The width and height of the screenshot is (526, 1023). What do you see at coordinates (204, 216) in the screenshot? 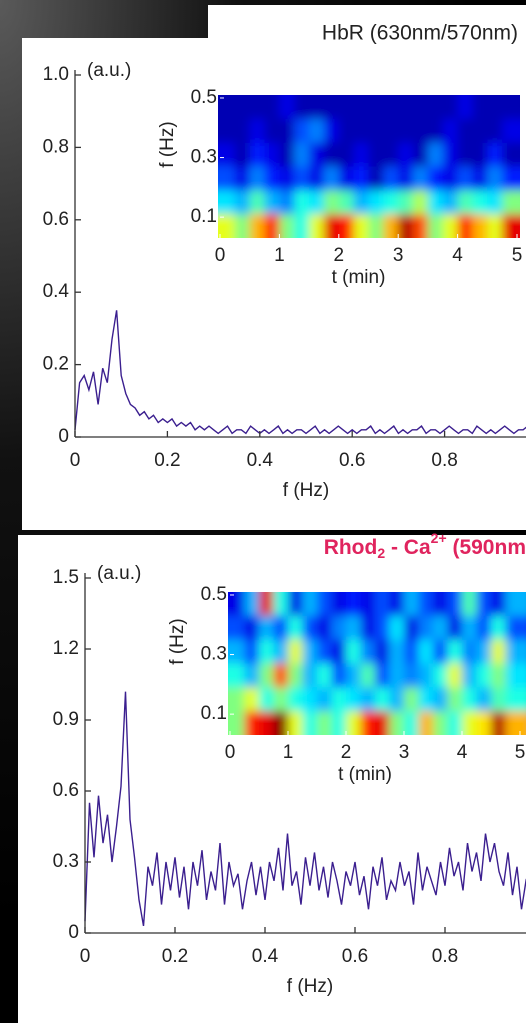
I see `inset-y-tick-label: 0.1` at bounding box center [204, 216].